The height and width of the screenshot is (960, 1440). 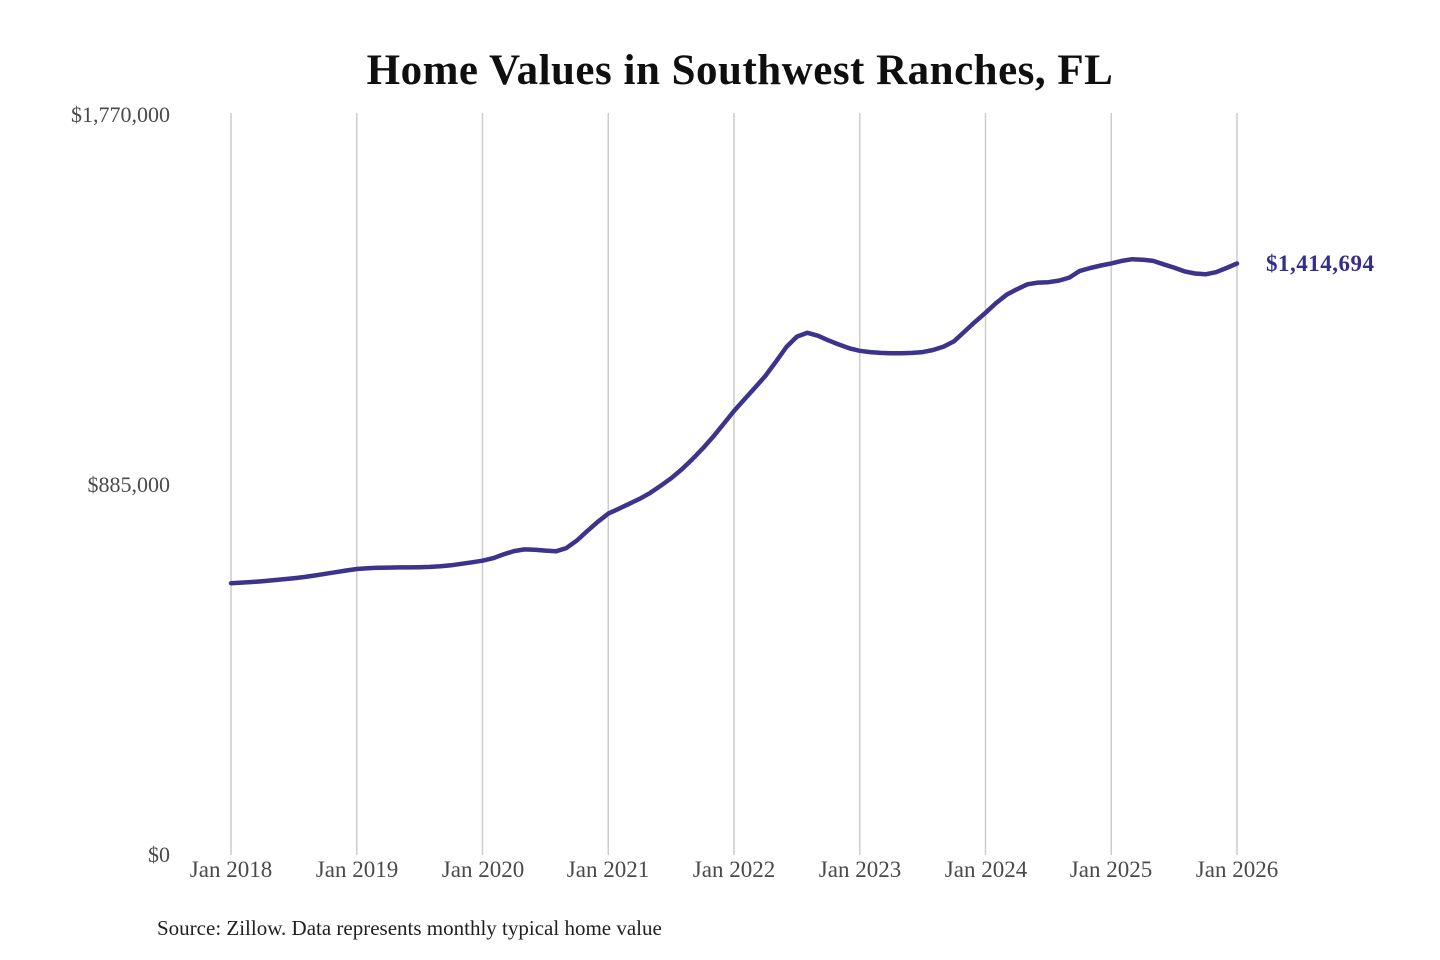 What do you see at coordinates (483, 869) in the screenshot?
I see `x-tick-label: Jan 2020` at bounding box center [483, 869].